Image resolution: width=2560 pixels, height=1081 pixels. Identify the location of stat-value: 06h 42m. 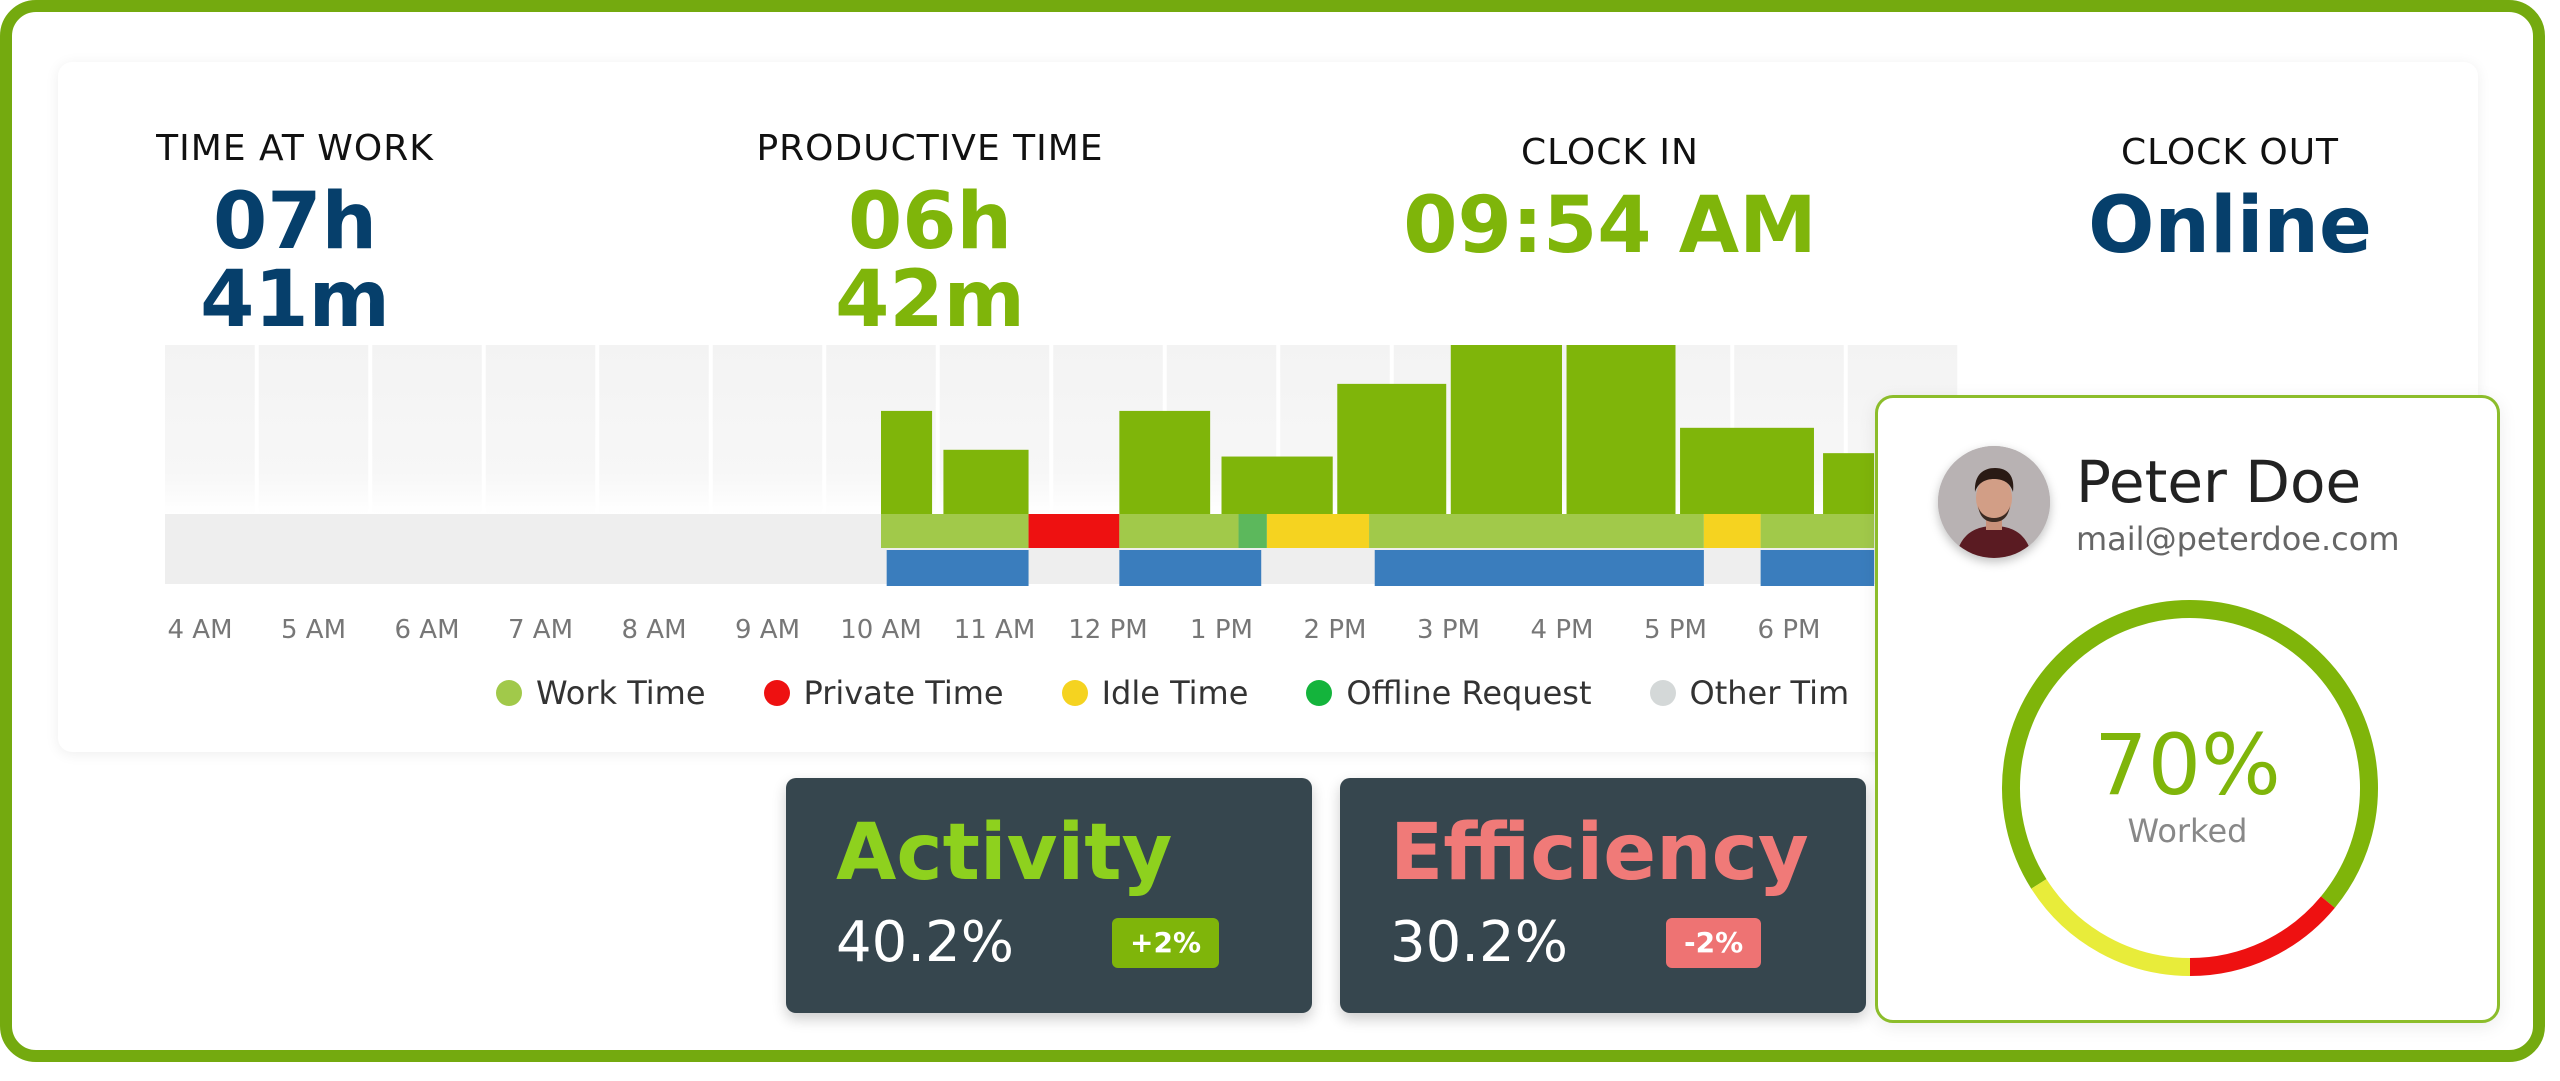
(930, 261).